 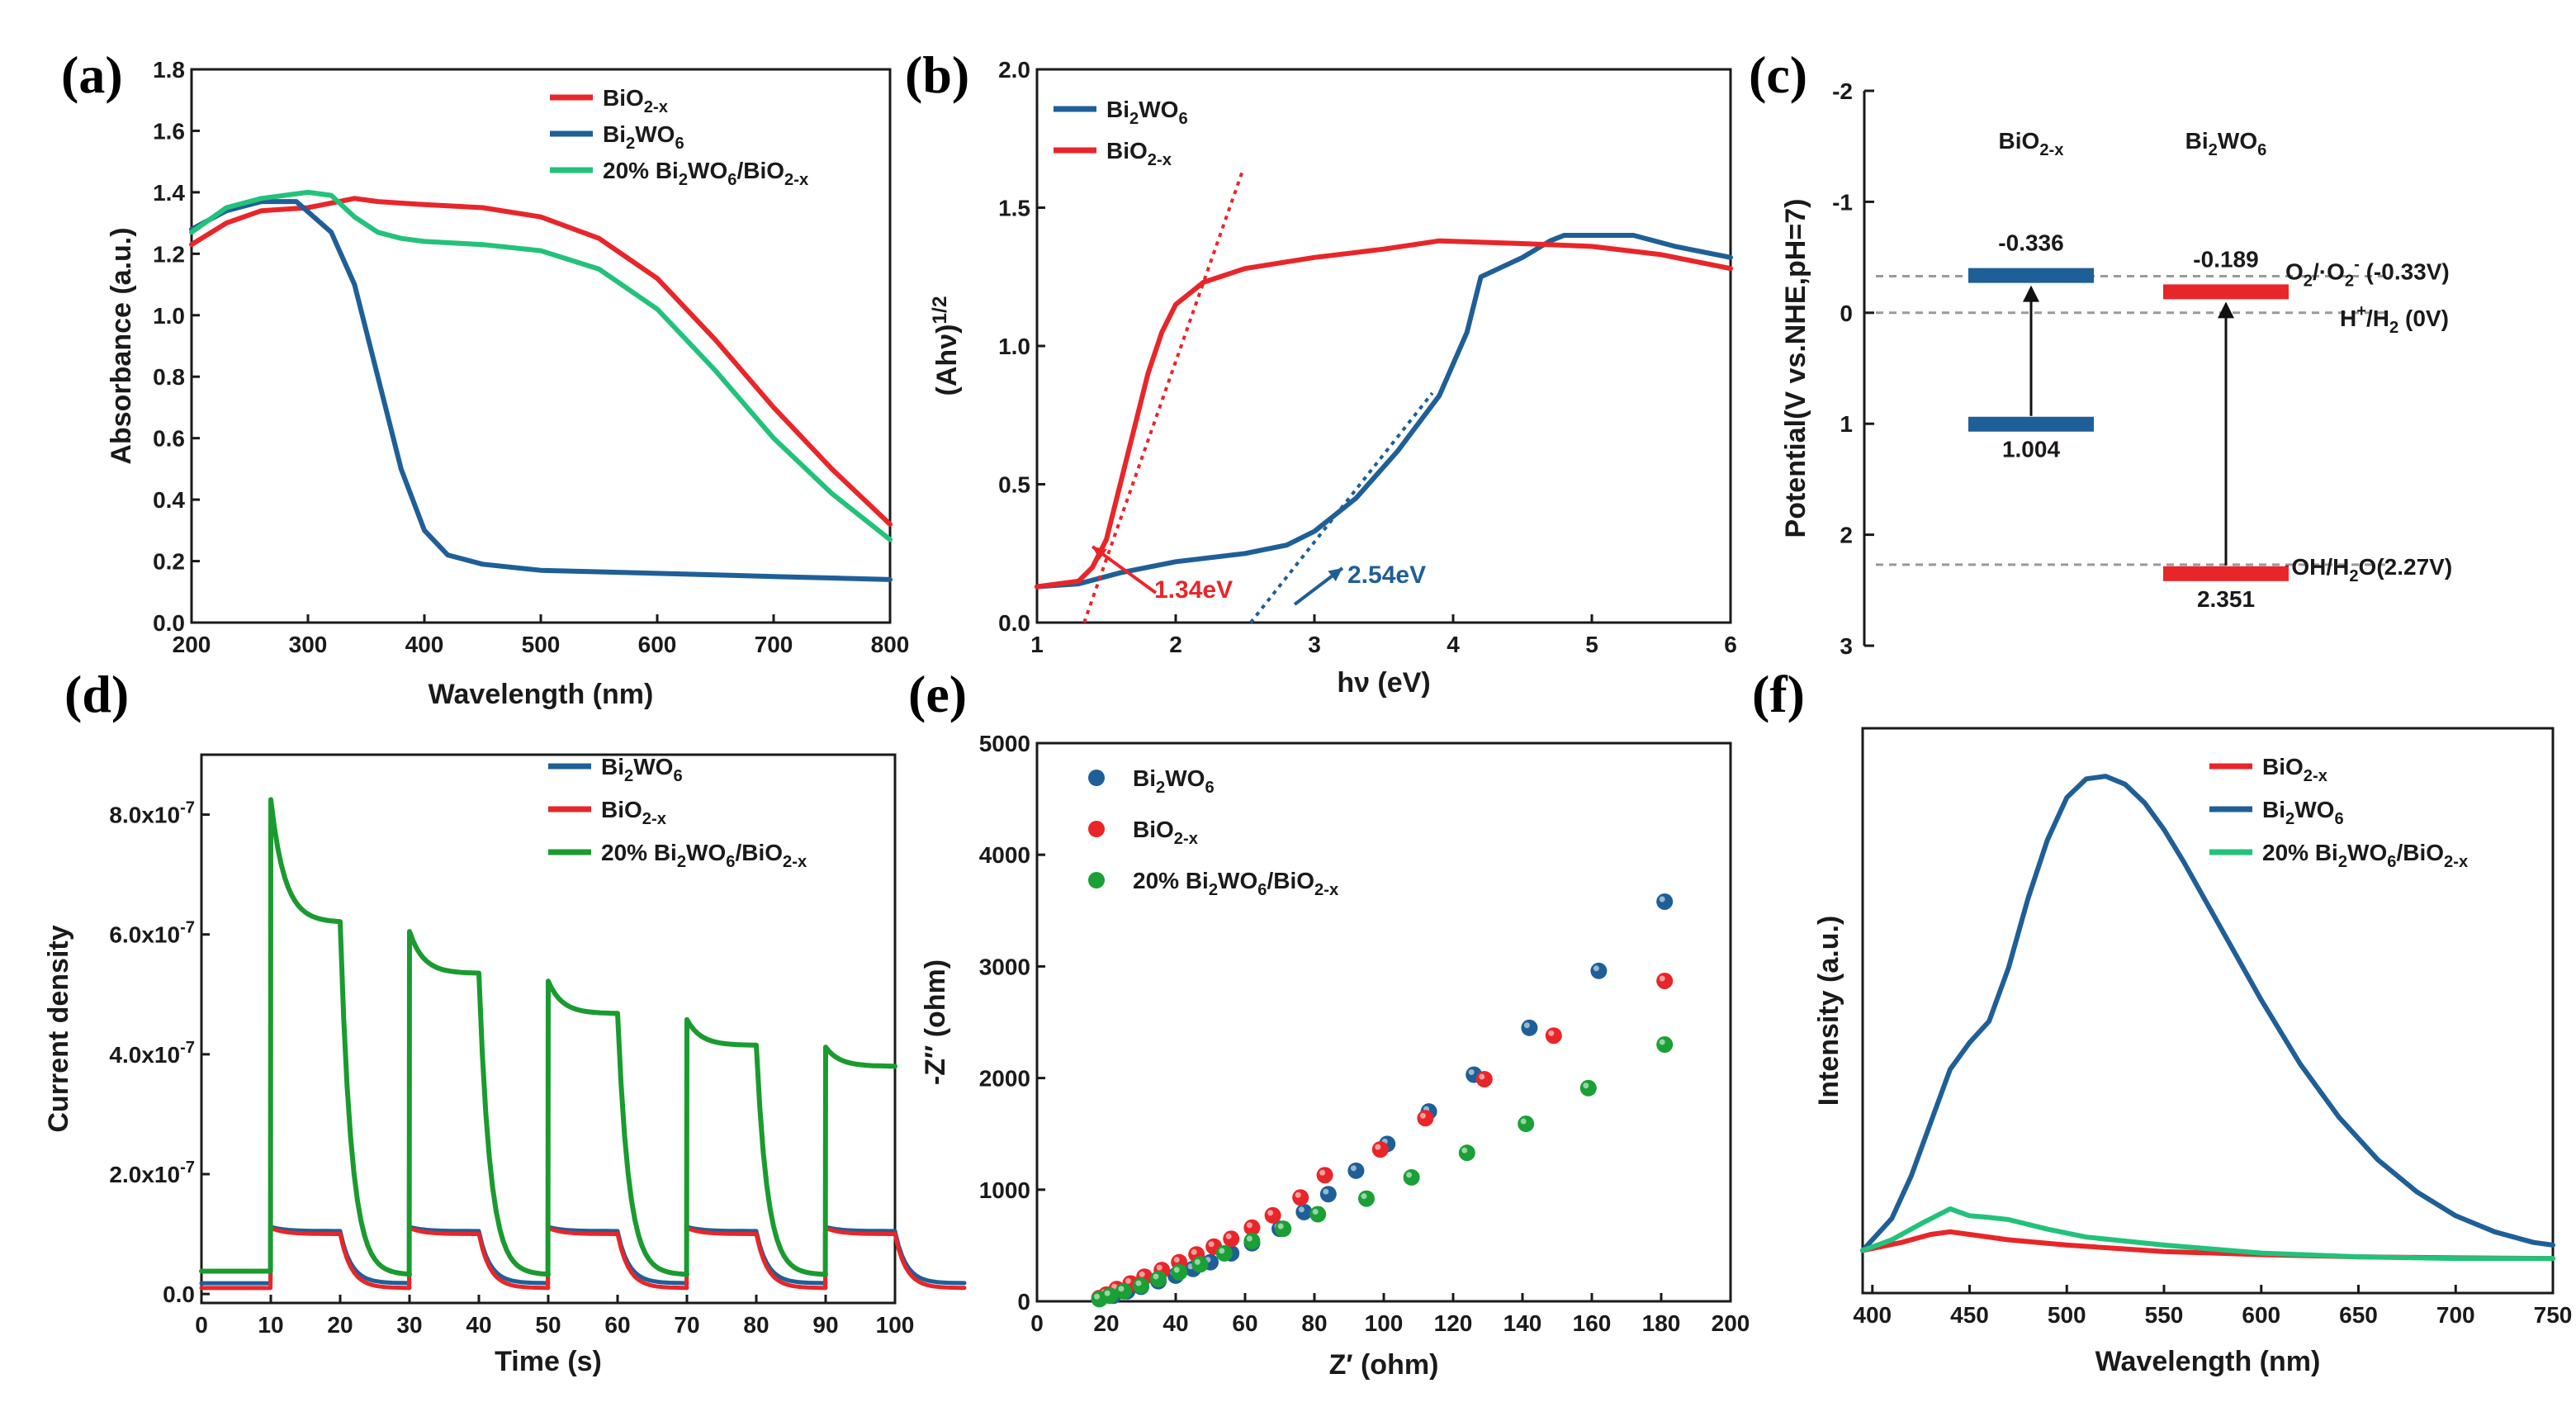 What do you see at coordinates (169, 254) in the screenshot?
I see `y-tick-label-a: 1.2` at bounding box center [169, 254].